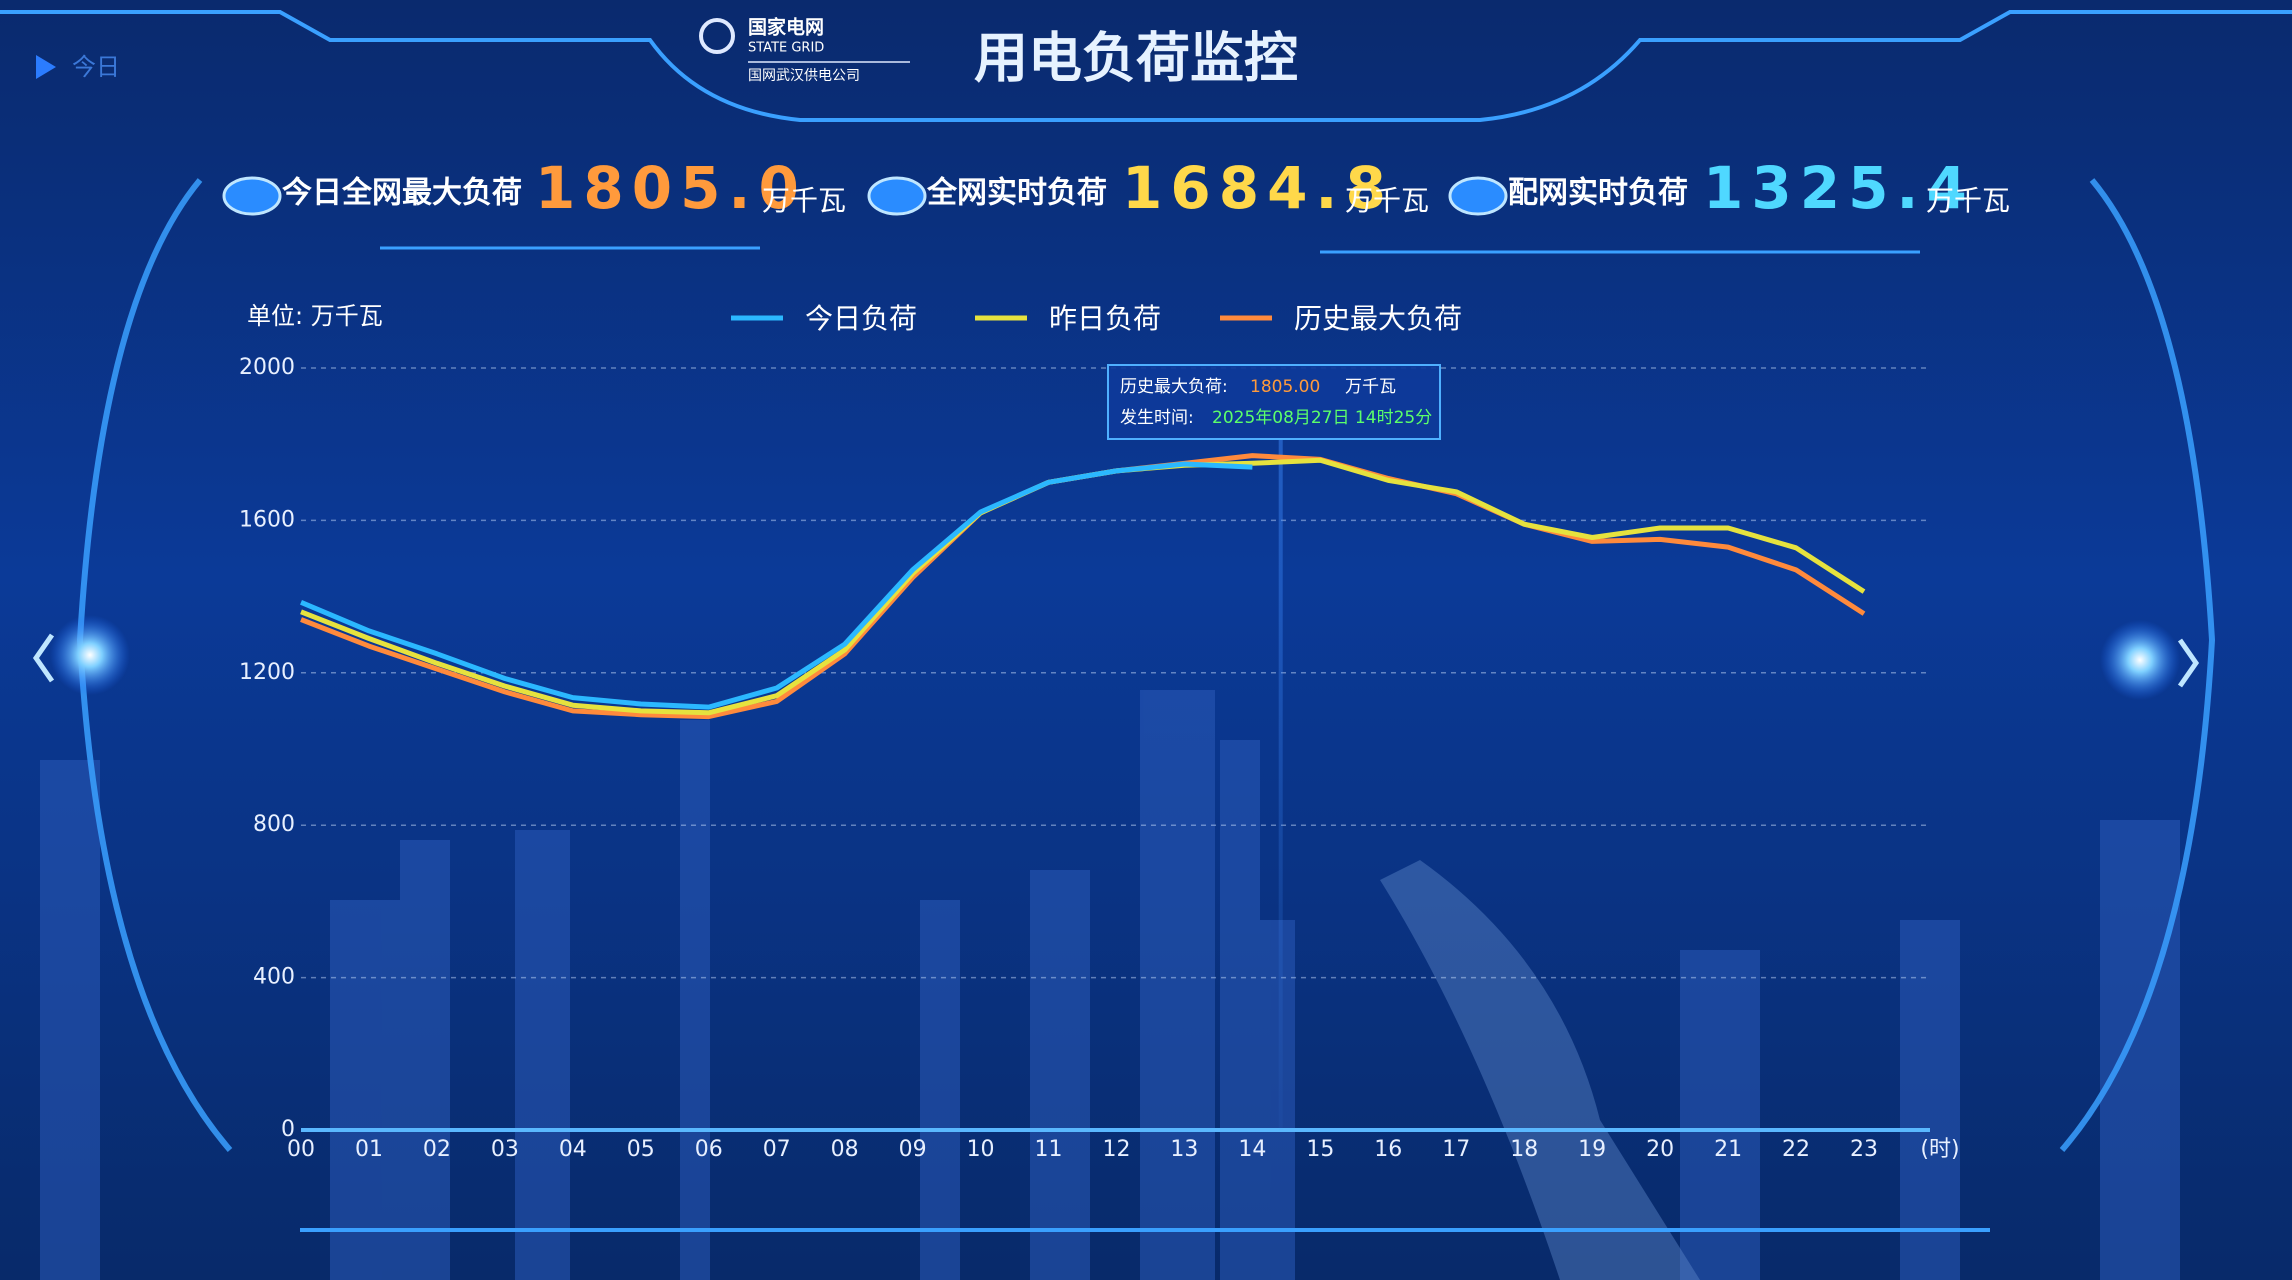 The width and height of the screenshot is (2292, 1280). What do you see at coordinates (1016, 193) in the screenshot?
I see `stat-label: 全网实时负荷` at bounding box center [1016, 193].